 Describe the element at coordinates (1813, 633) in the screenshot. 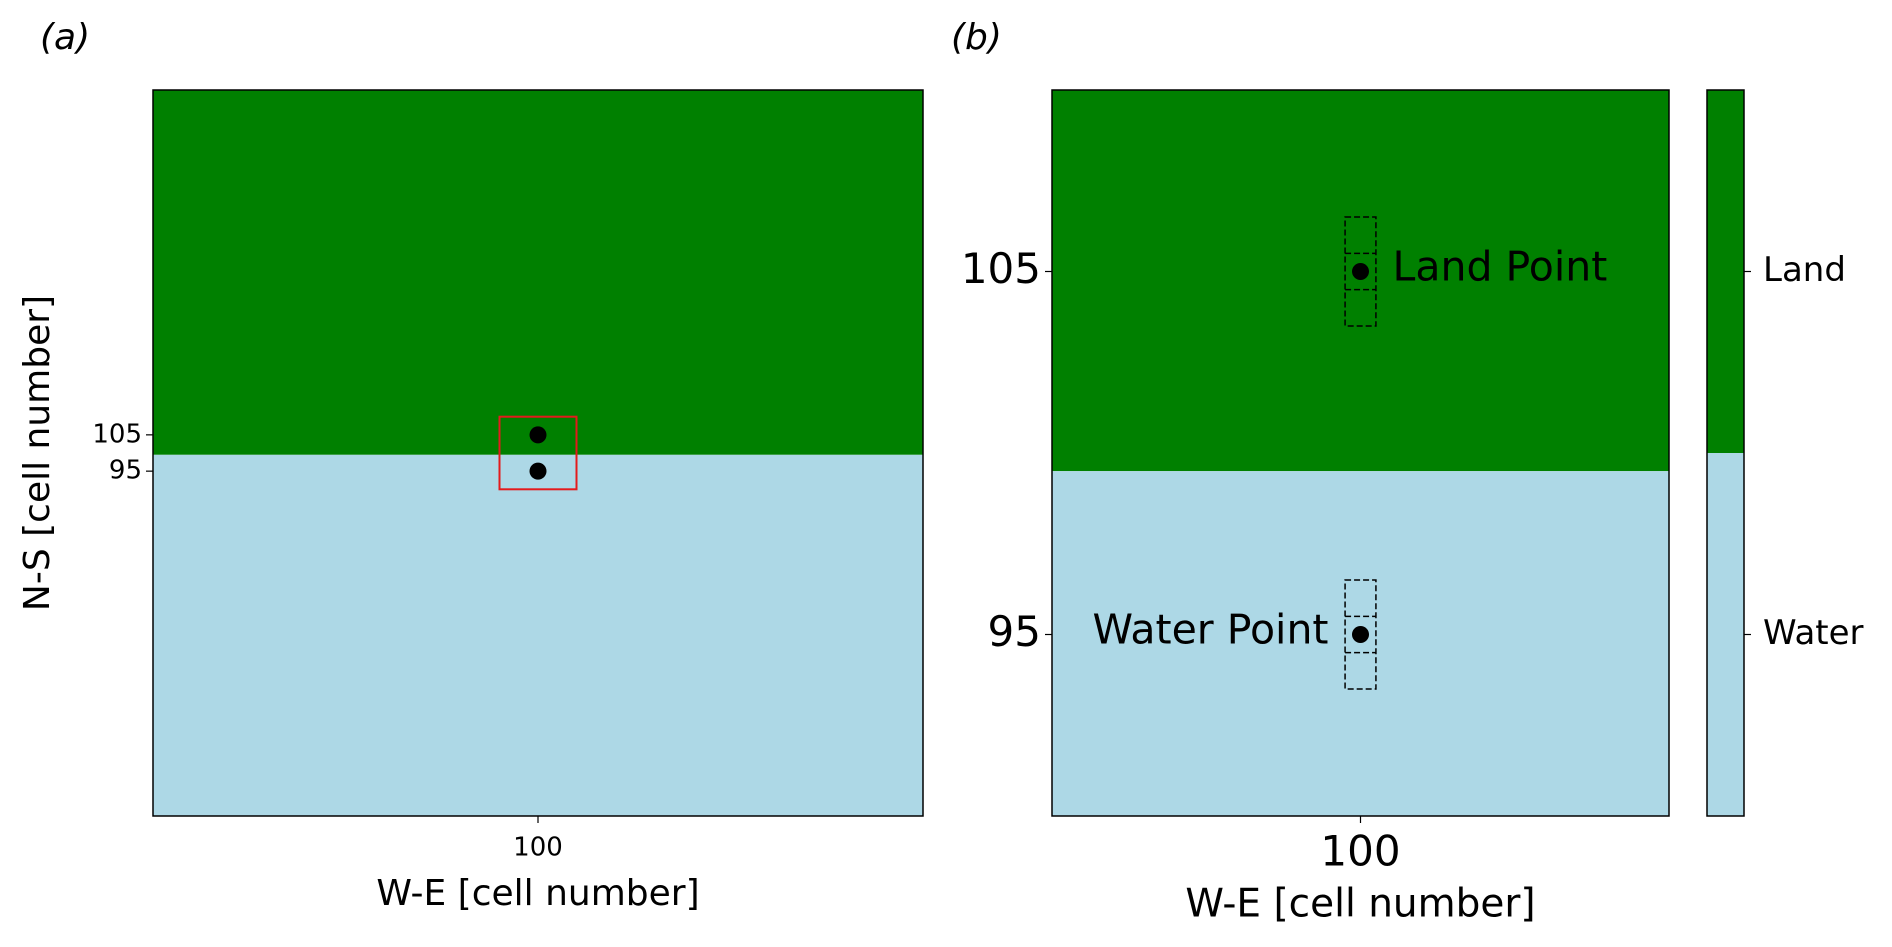

I see `colorbar-label: Water` at that location.